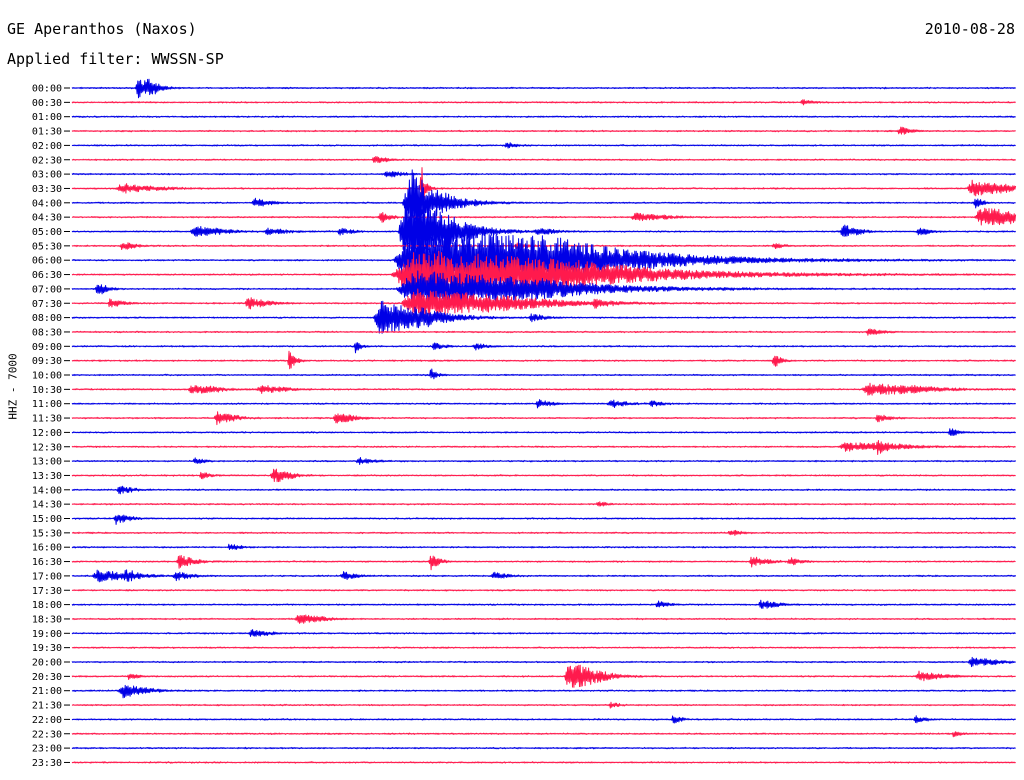 This screenshot has width=1024, height=780. I want to click on time-label: 15:00, so click(47, 519).